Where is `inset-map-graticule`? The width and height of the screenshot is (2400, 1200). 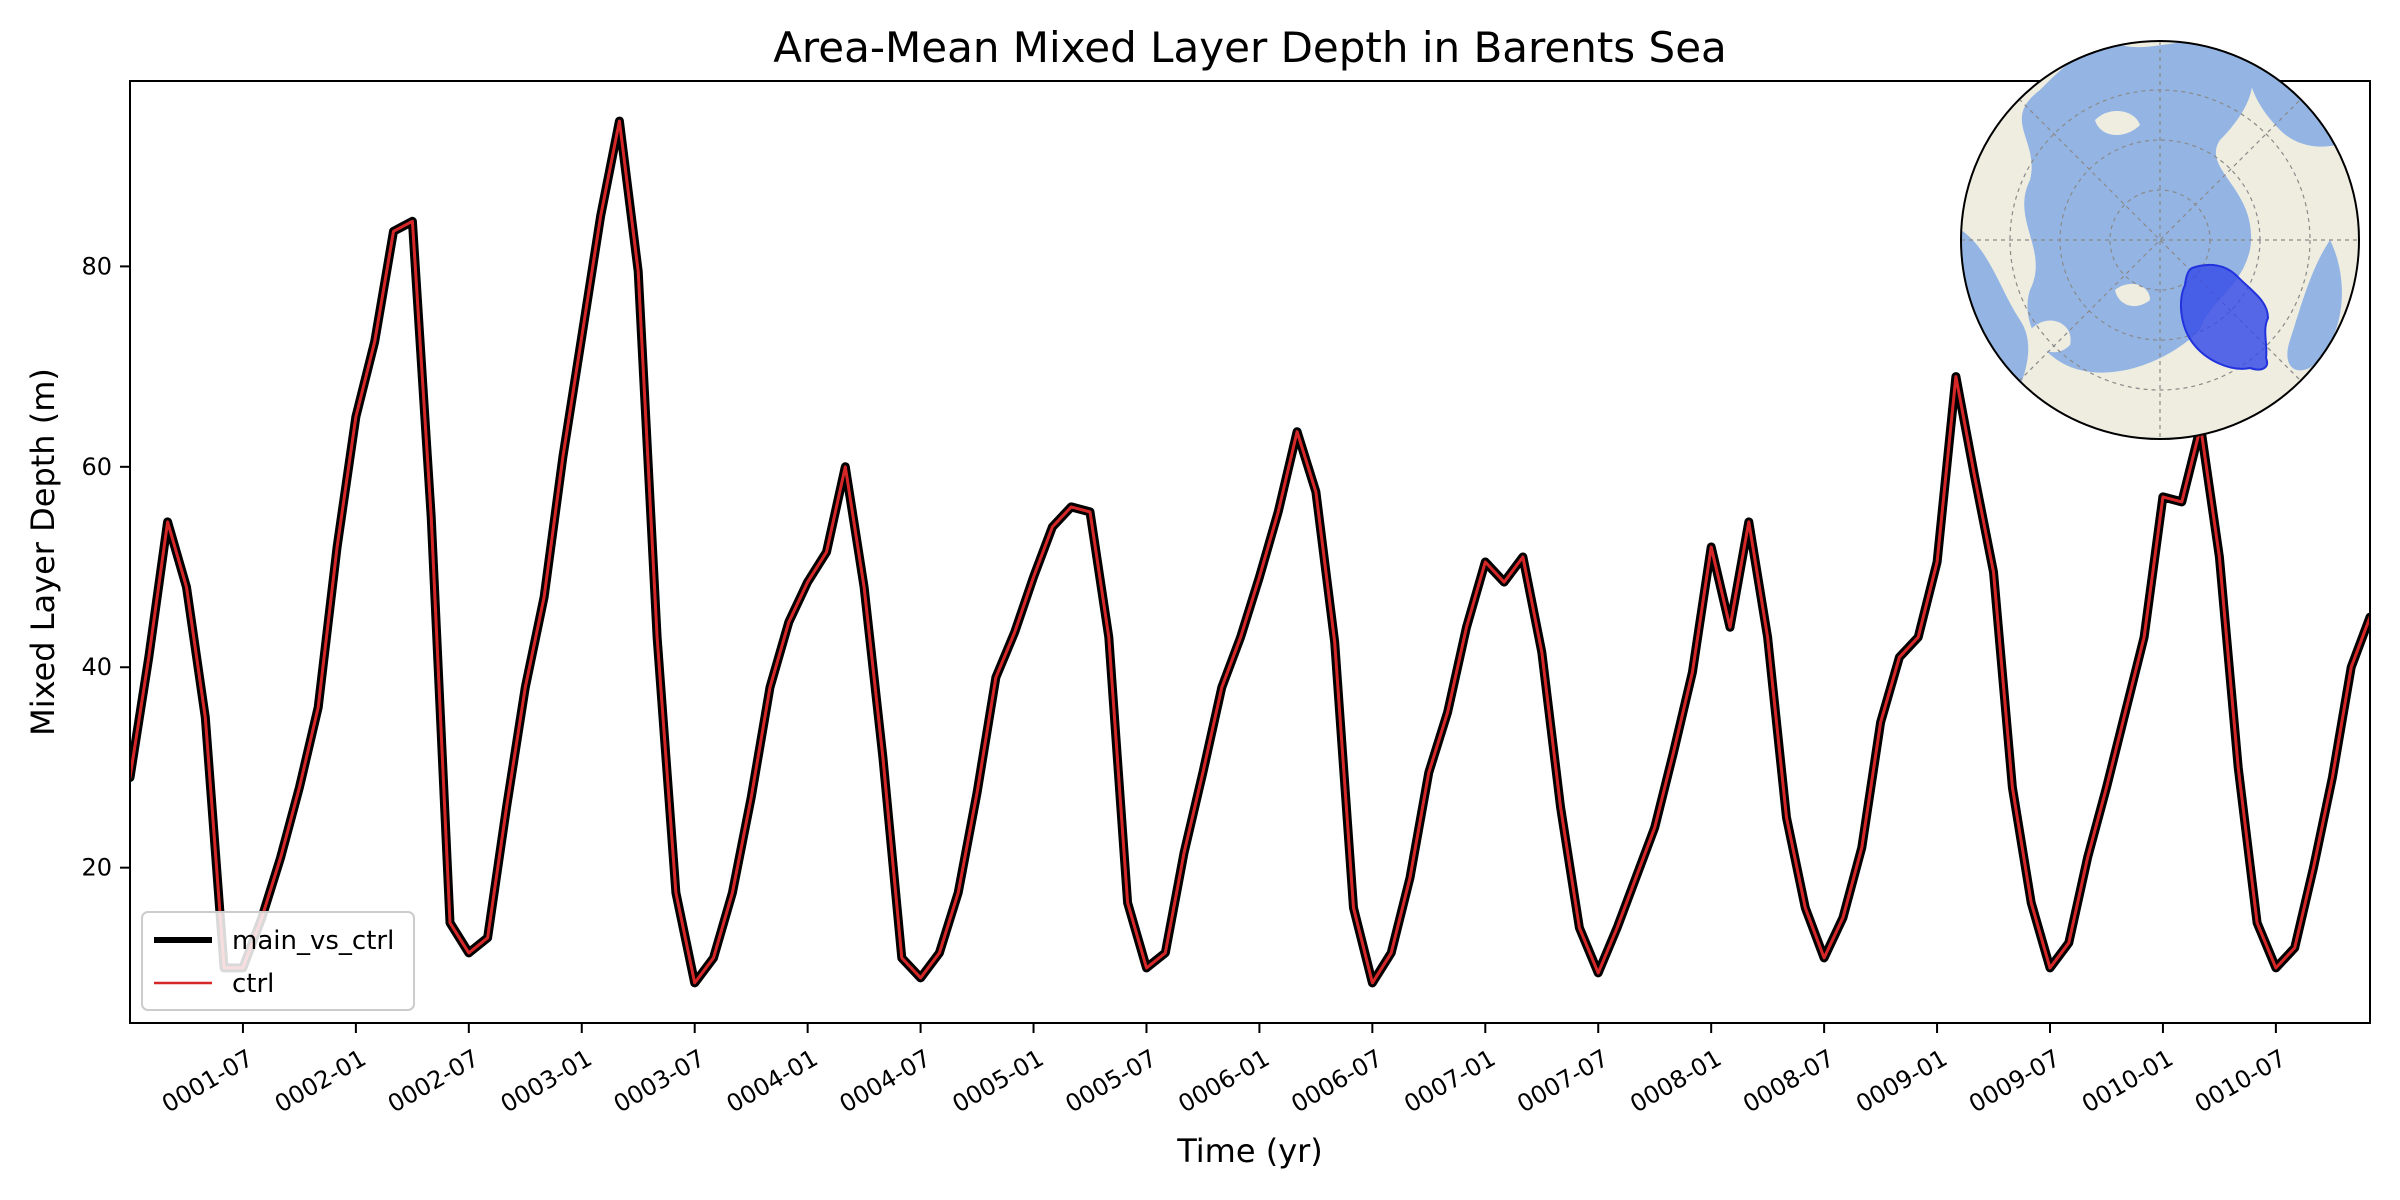 inset-map-graticule is located at coordinates (2160, 240).